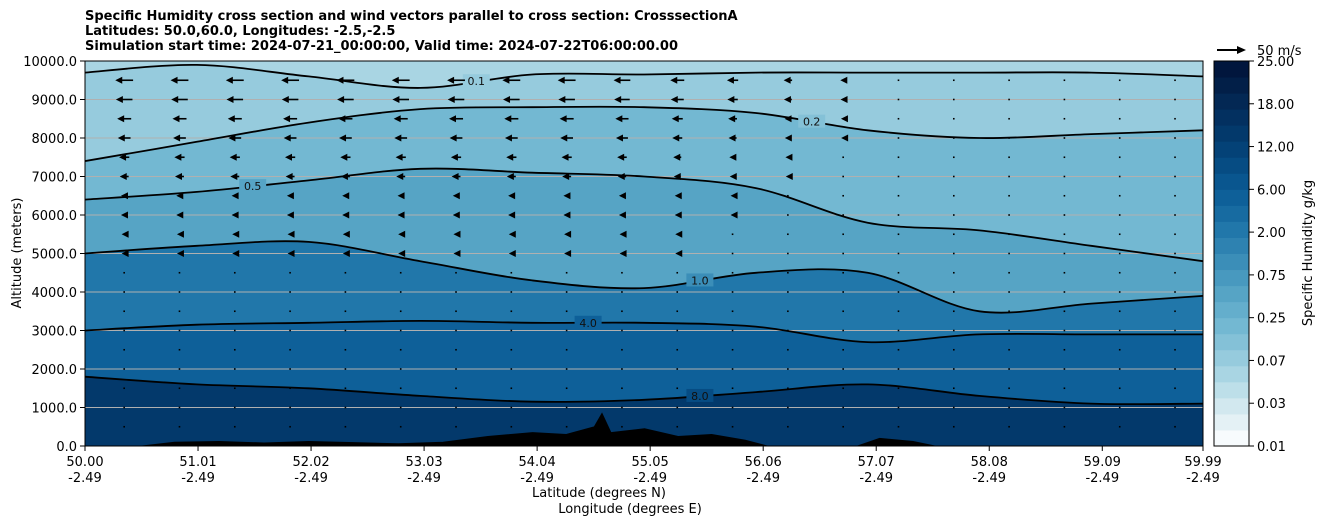 This screenshot has width=1326, height=526. Describe the element at coordinates (1241, 50) in the screenshot. I see `wind-key-arrow-icon` at that location.